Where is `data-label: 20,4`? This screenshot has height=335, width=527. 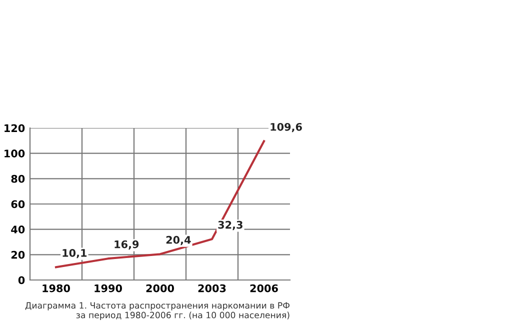
data-label: 20,4 is located at coordinates (178, 241).